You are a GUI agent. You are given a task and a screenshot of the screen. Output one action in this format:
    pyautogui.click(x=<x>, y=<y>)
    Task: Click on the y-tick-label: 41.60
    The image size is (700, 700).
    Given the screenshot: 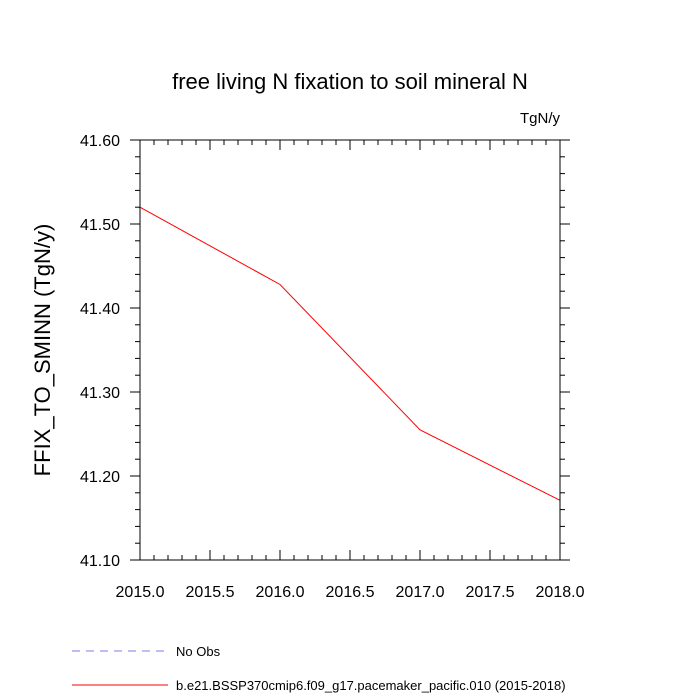 What is the action you would take?
    pyautogui.click(x=100, y=141)
    